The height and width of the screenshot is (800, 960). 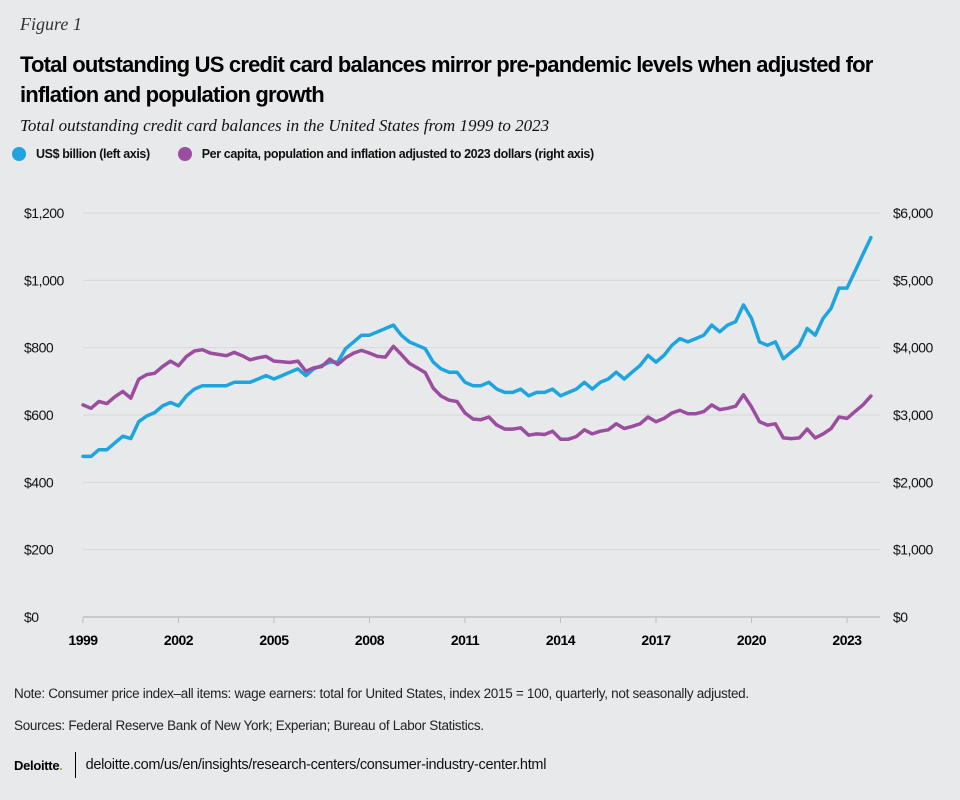 What do you see at coordinates (44, 213) in the screenshot?
I see `y-left-tick-label: $1,200` at bounding box center [44, 213].